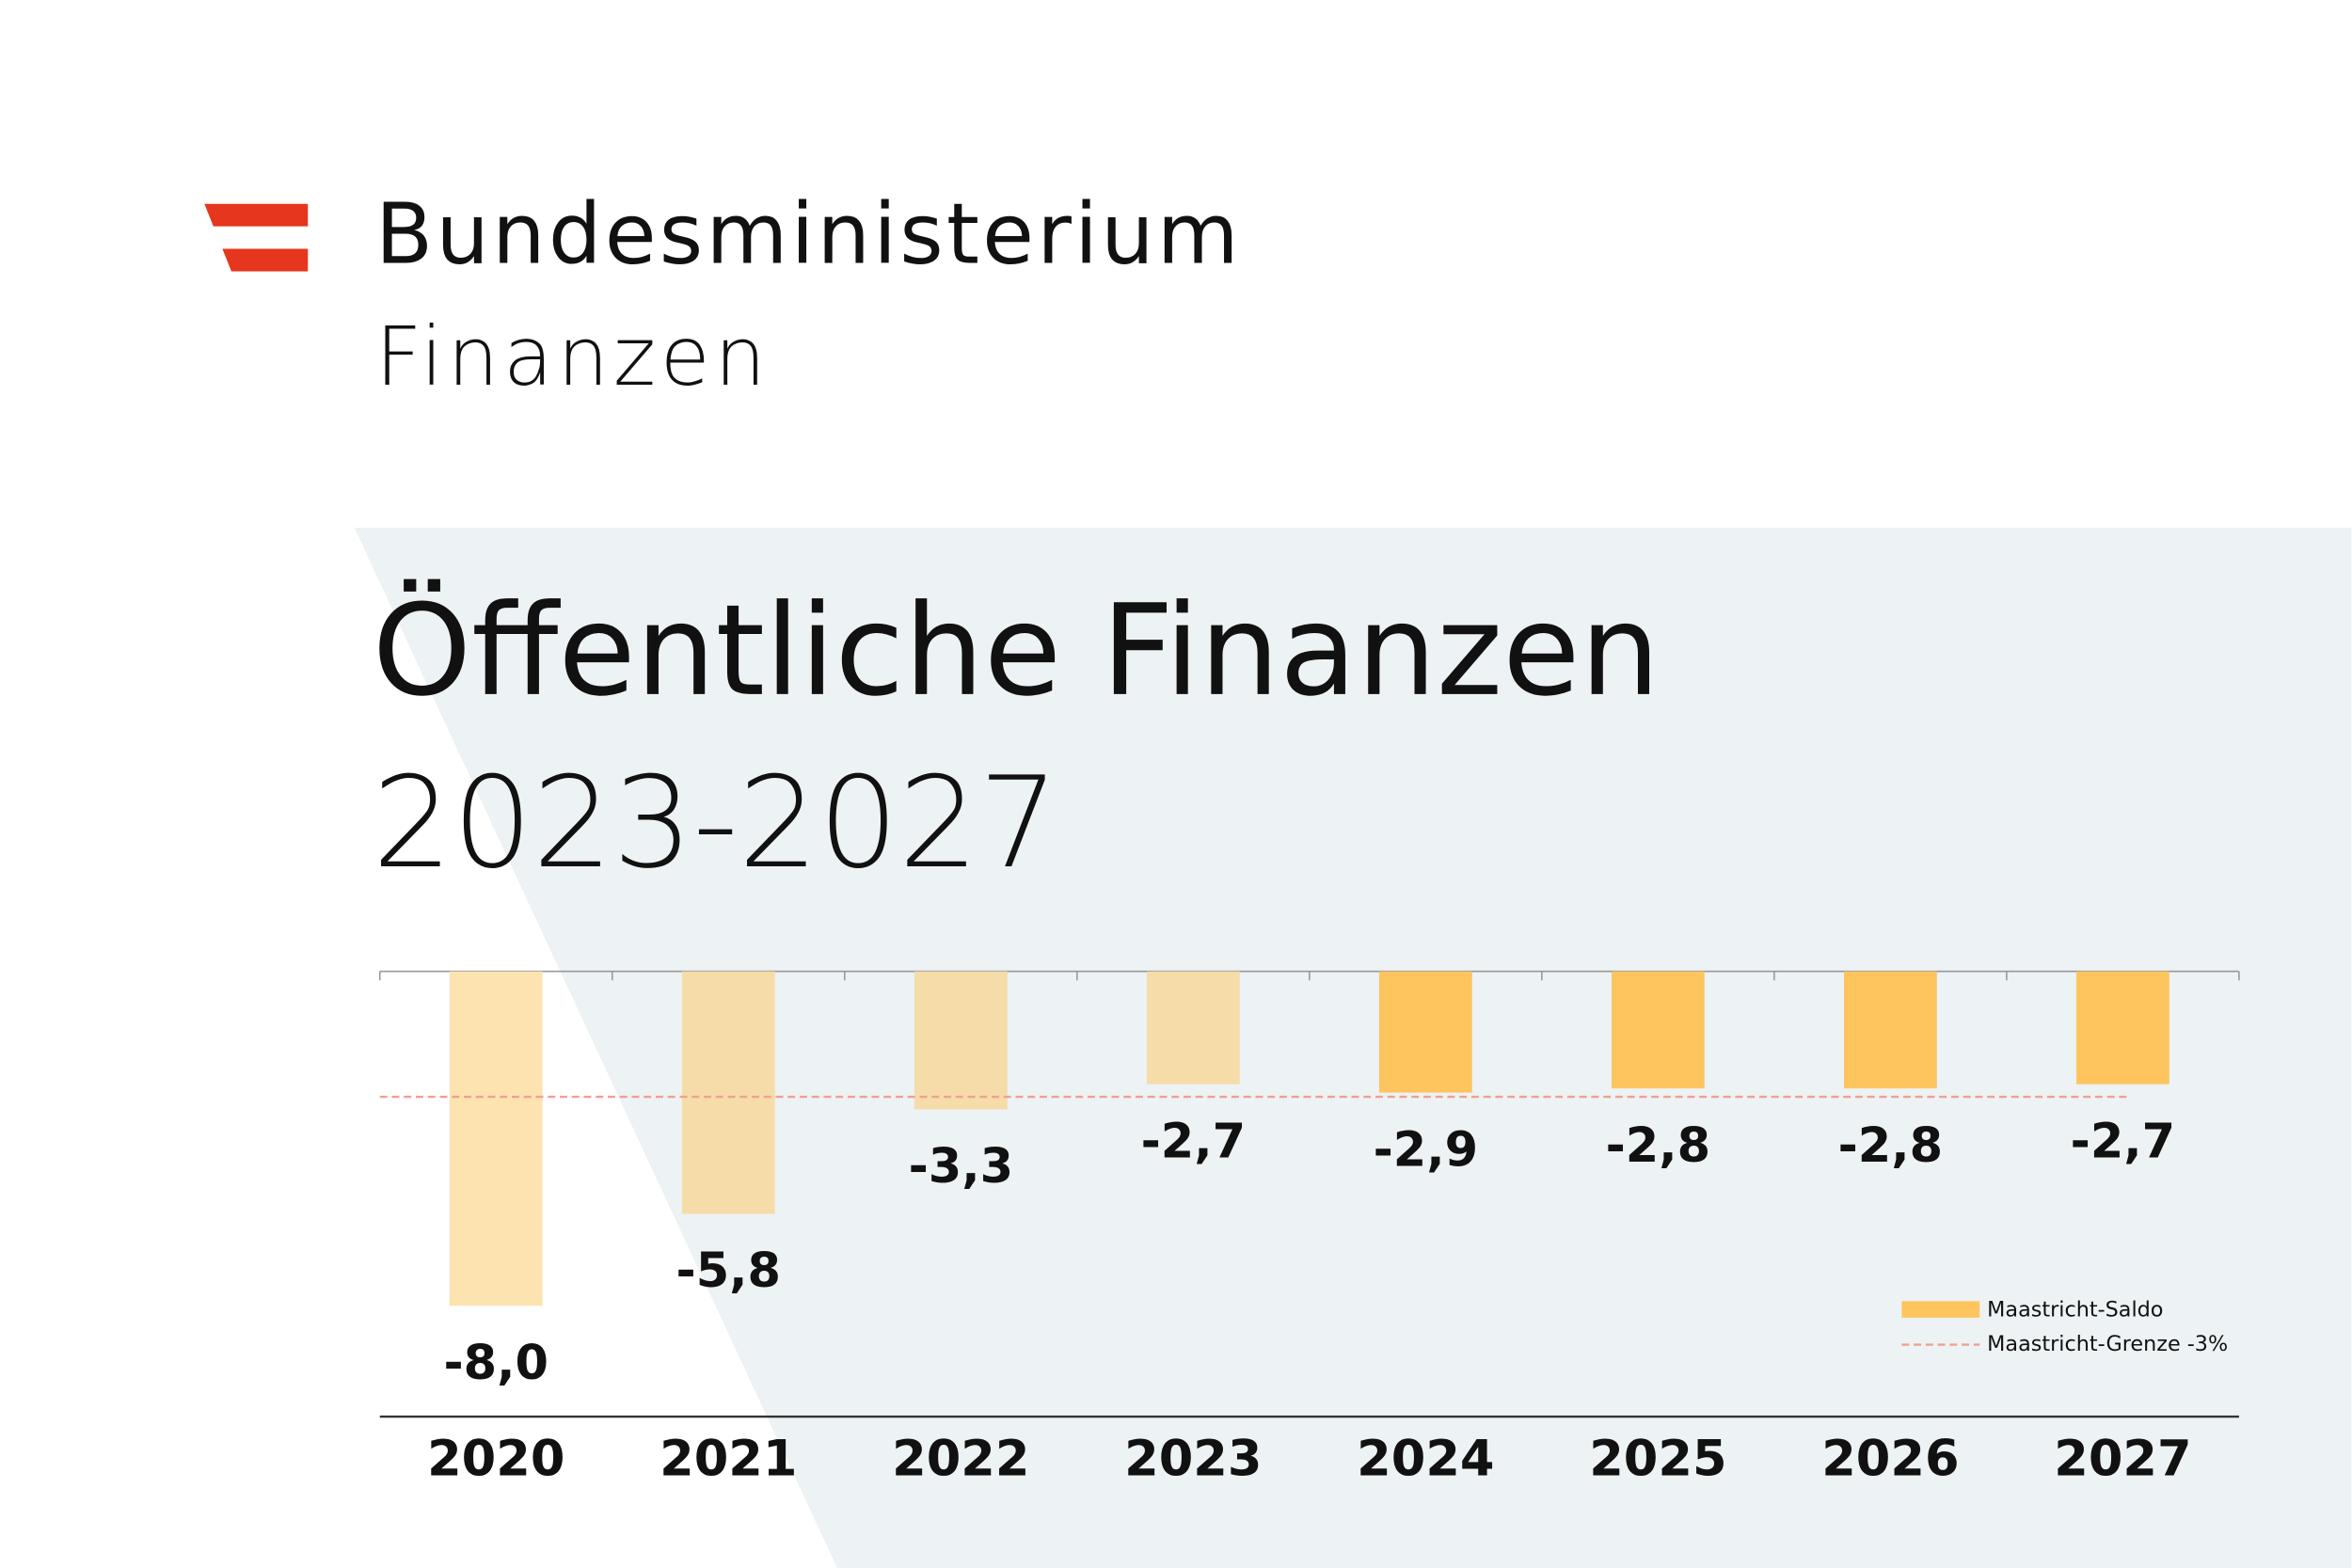  Describe the element at coordinates (2122, 1459) in the screenshot. I see `x-tick-label: 2027` at that location.